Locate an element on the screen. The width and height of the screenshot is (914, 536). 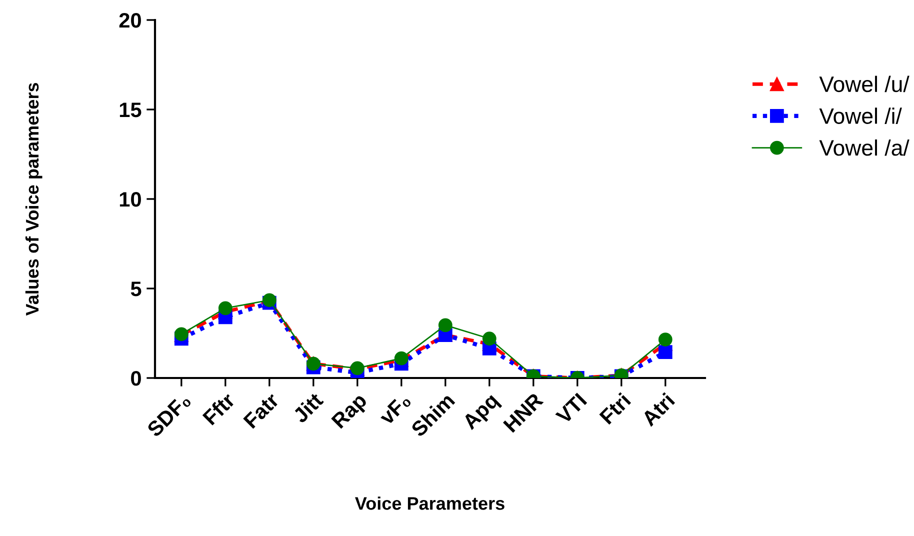
legend-label: Vowel /u/ is located at coordinates (864, 84).